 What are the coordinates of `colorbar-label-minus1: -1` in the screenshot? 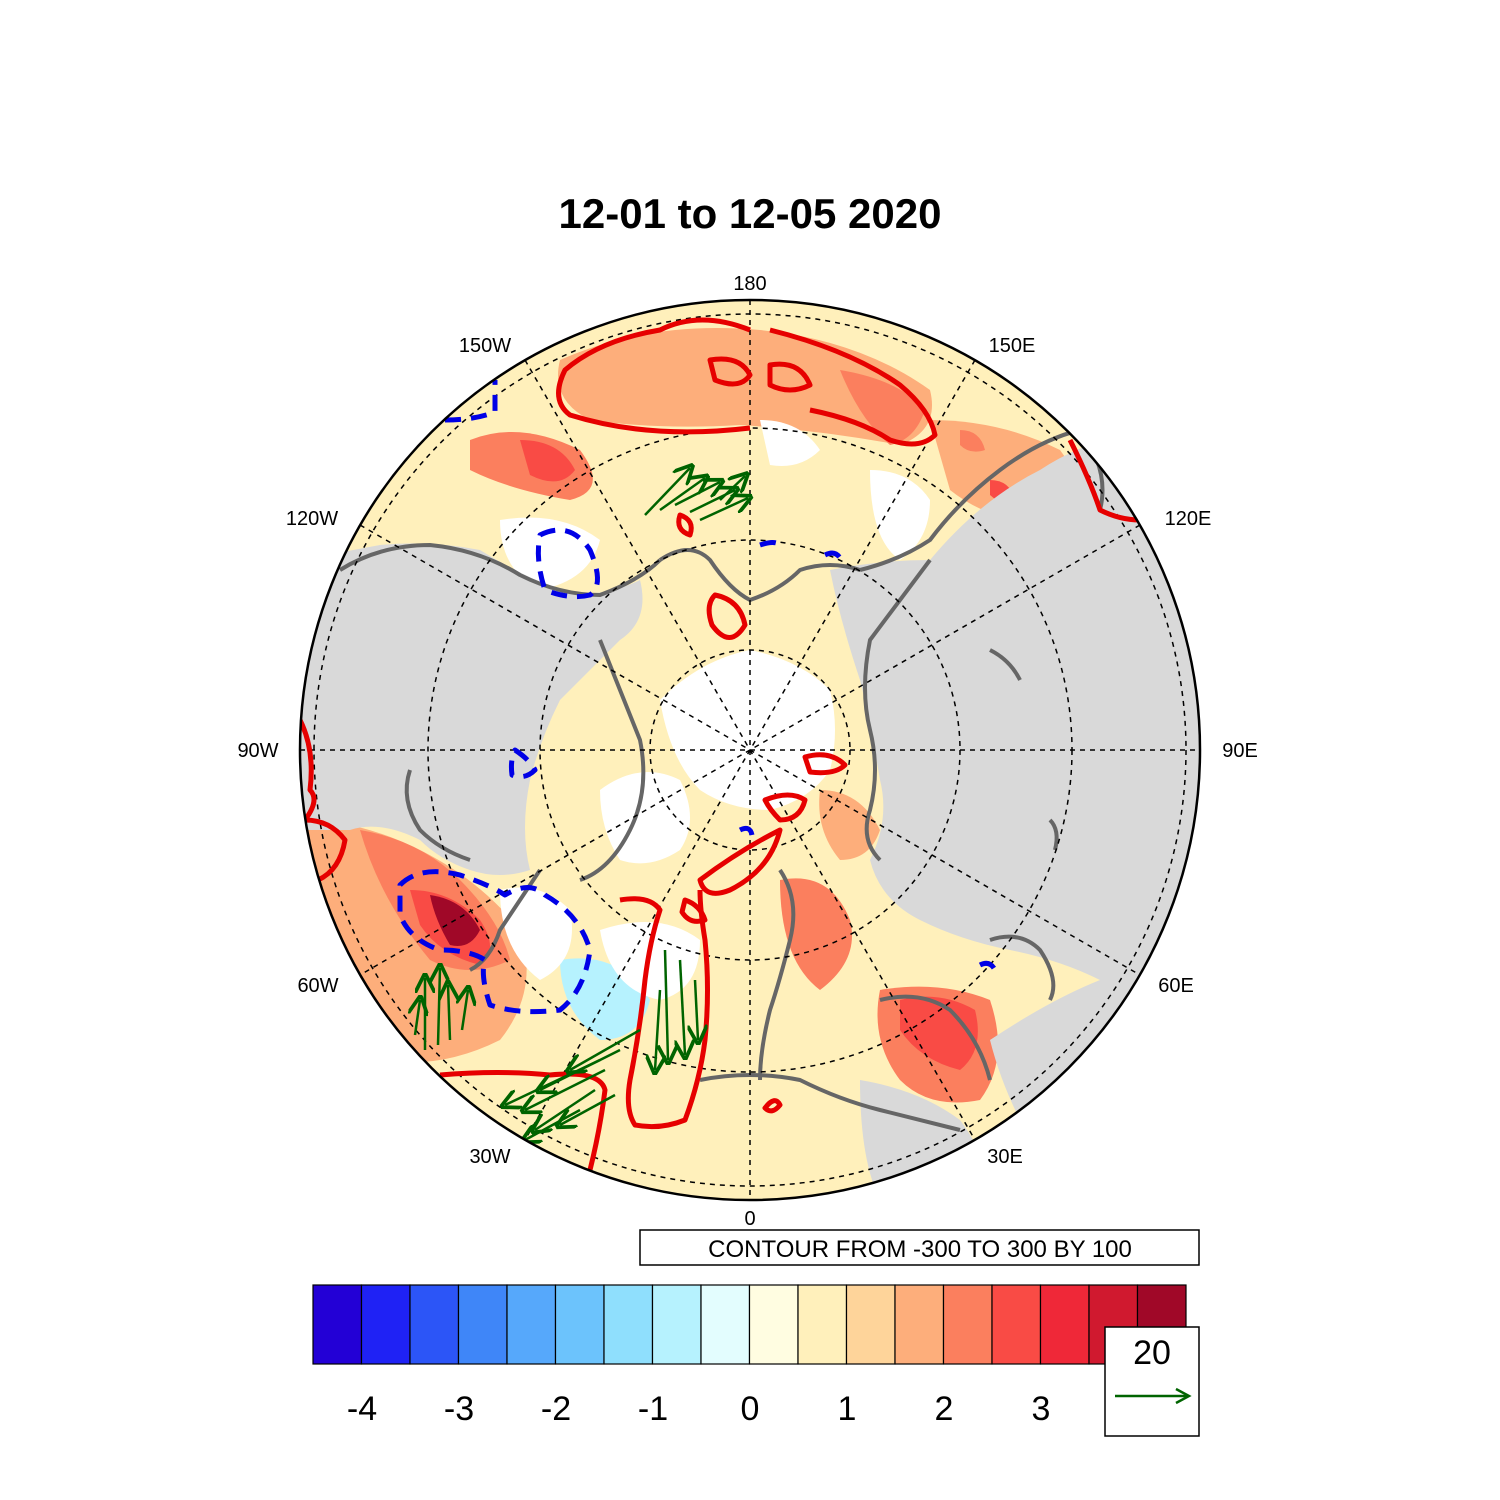 It's located at (653, 1409).